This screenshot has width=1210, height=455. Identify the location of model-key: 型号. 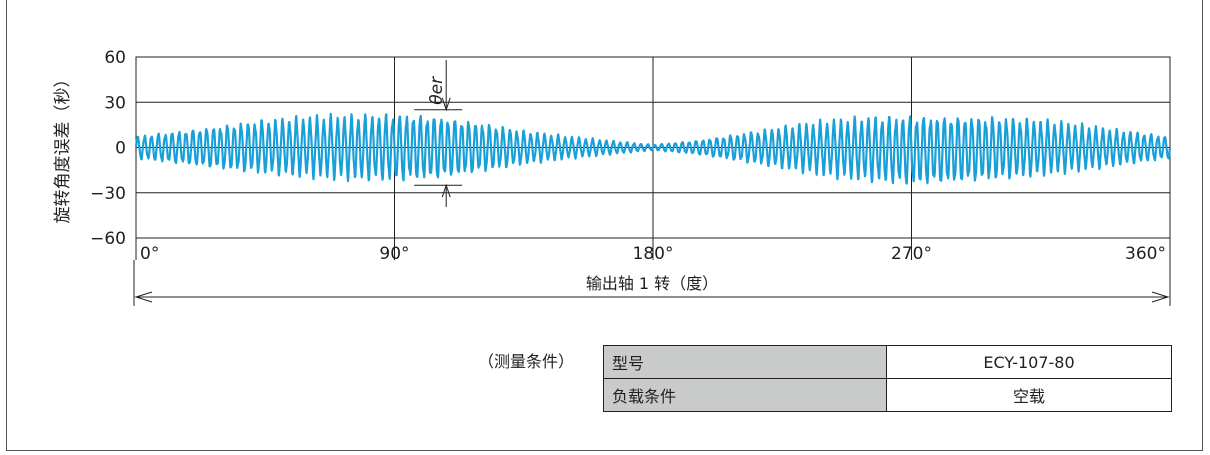
(745, 362).